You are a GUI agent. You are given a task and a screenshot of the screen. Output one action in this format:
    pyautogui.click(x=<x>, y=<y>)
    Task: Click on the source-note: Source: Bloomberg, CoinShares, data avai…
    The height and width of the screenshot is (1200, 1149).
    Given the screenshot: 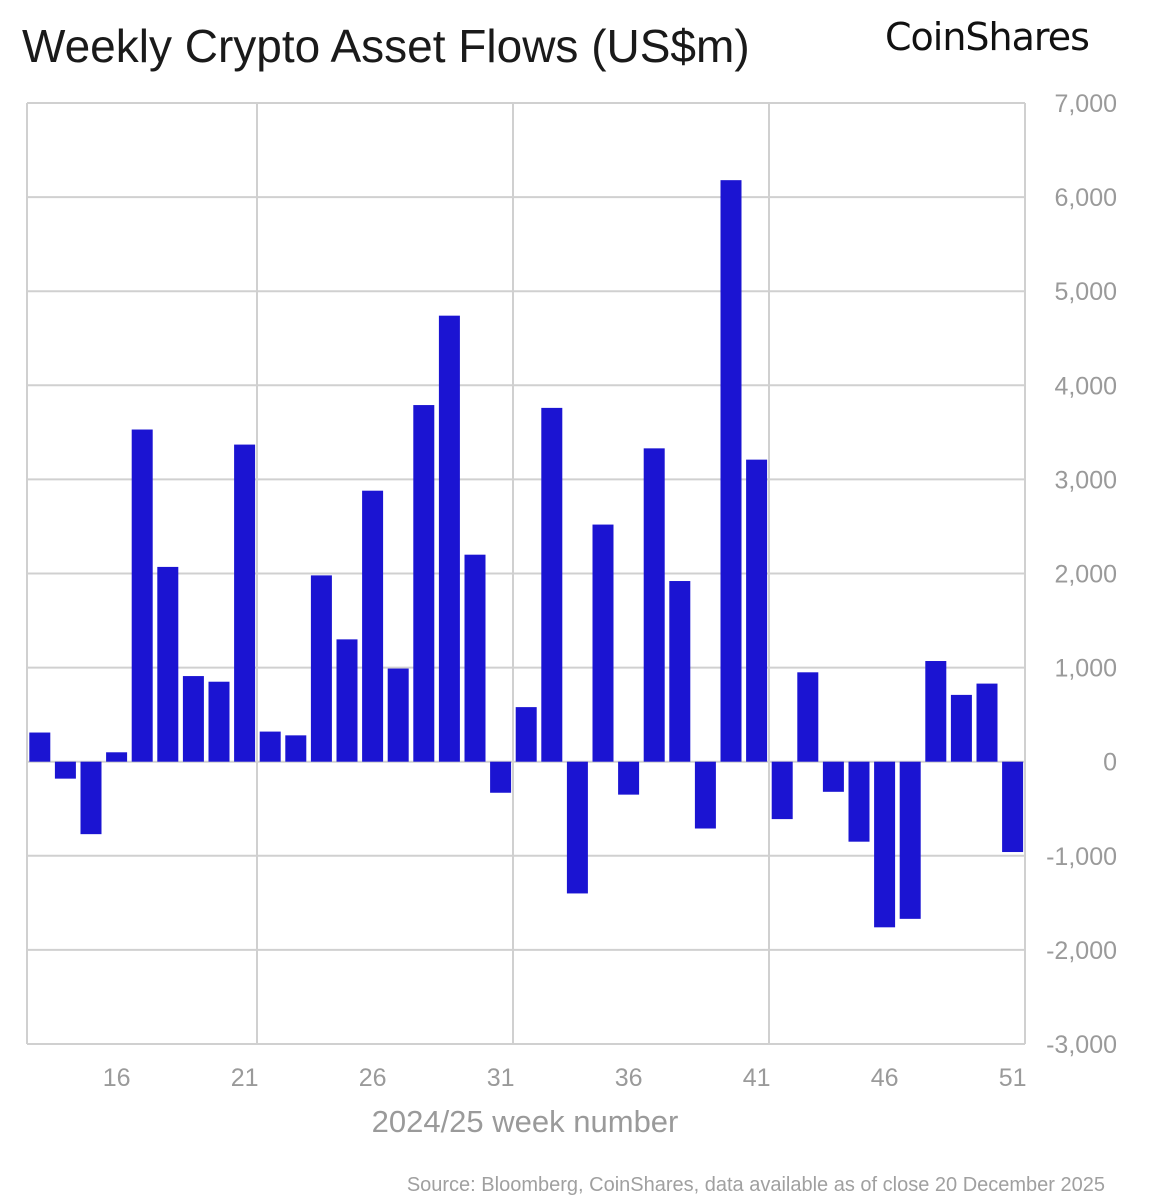 What is the action you would take?
    pyautogui.click(x=756, y=1185)
    